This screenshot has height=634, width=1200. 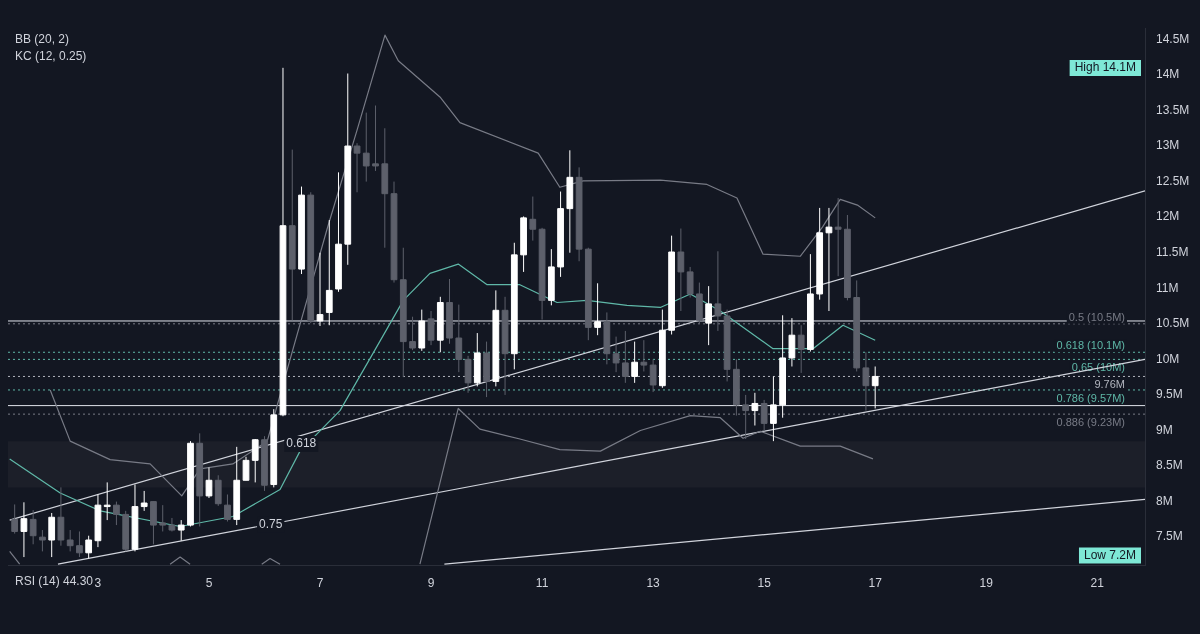 I want to click on y-tick-label: 12.5M, so click(x=1173, y=180).